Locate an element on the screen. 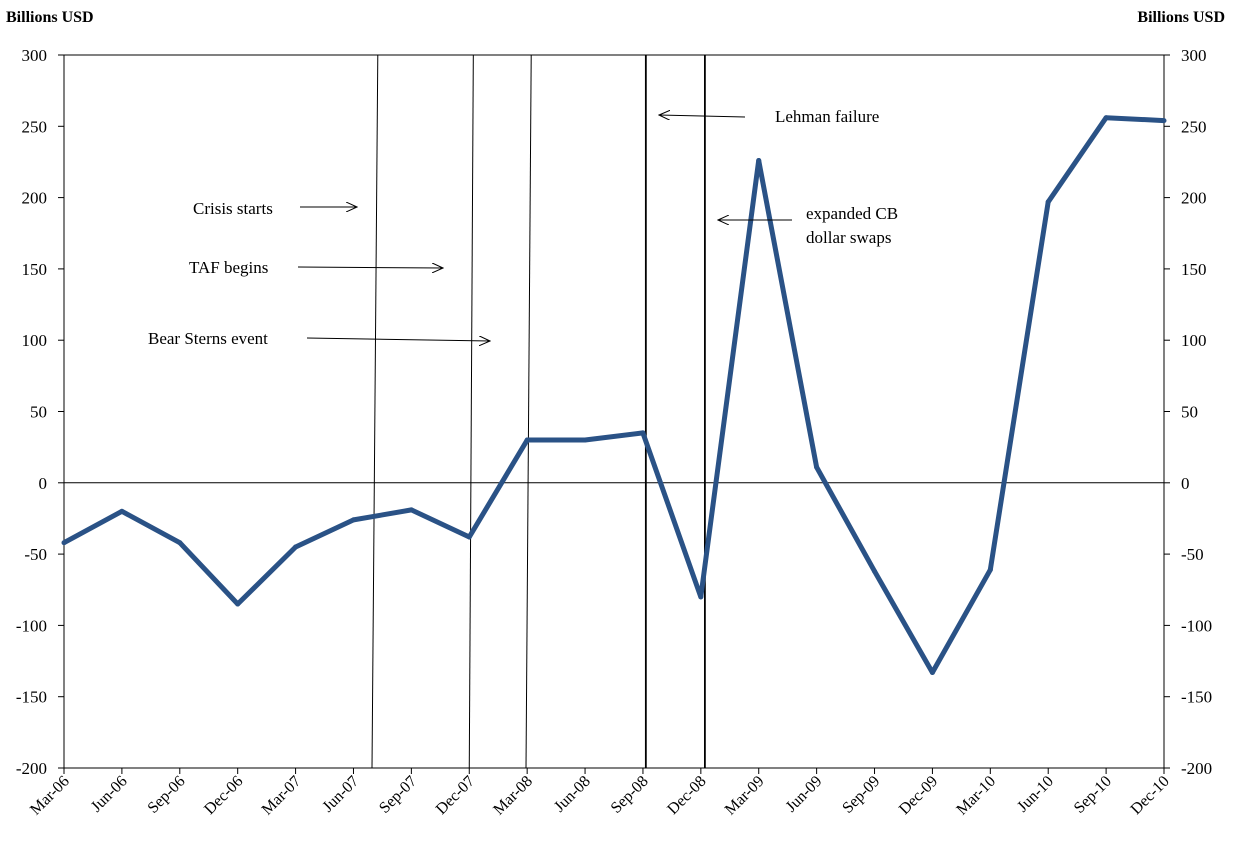  y-tick-label-right-2: -100 is located at coordinates (1196, 625).